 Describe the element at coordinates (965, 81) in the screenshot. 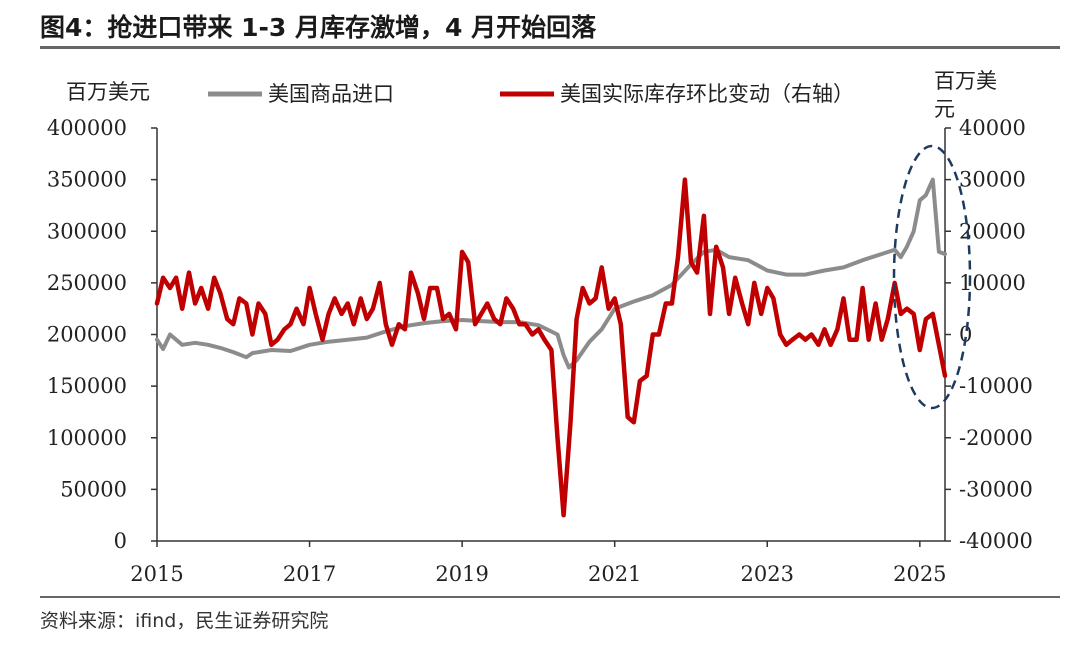

I see `right-axis-unit-line1: 百万美` at that location.